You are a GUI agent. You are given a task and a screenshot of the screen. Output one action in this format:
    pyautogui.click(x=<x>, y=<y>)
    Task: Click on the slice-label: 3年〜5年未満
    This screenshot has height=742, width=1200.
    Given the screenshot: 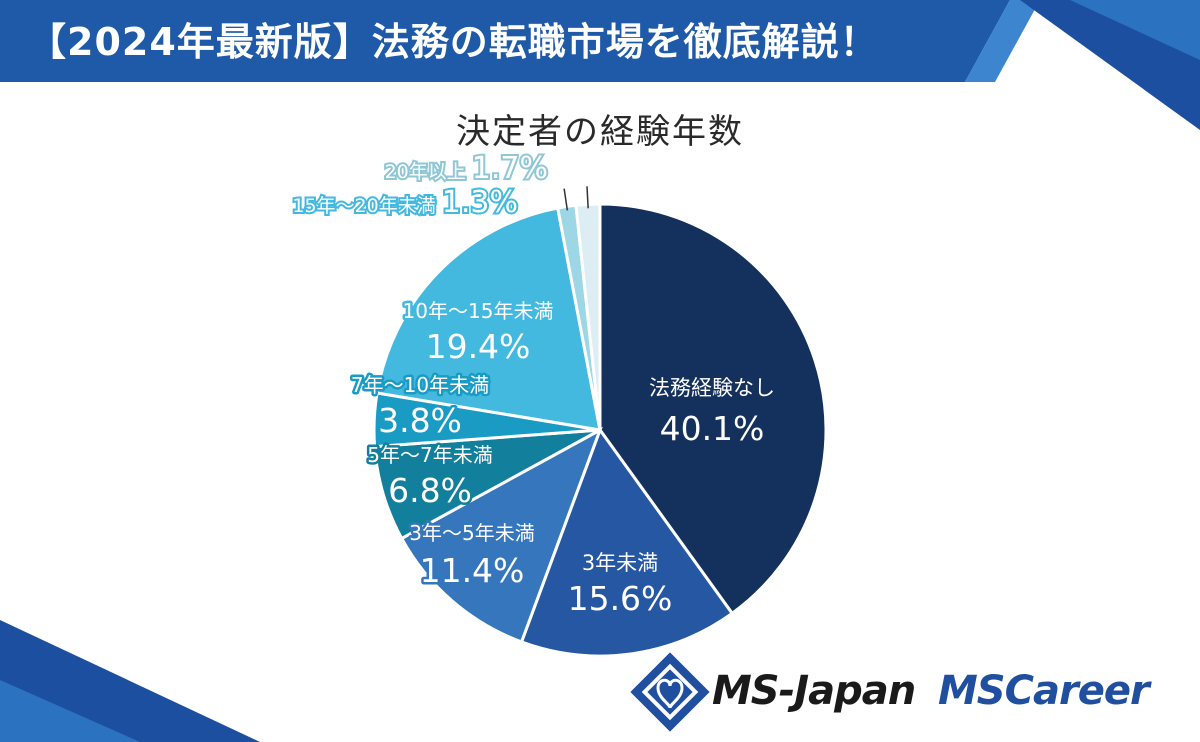 What is the action you would take?
    pyautogui.click(x=471, y=533)
    